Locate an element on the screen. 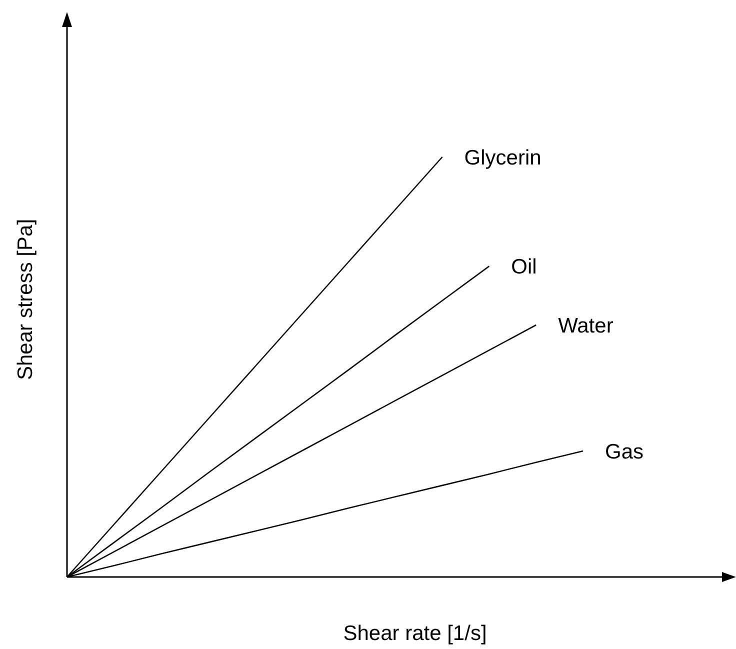 The image size is (736, 649). series-label: Glycerin is located at coordinates (503, 158).